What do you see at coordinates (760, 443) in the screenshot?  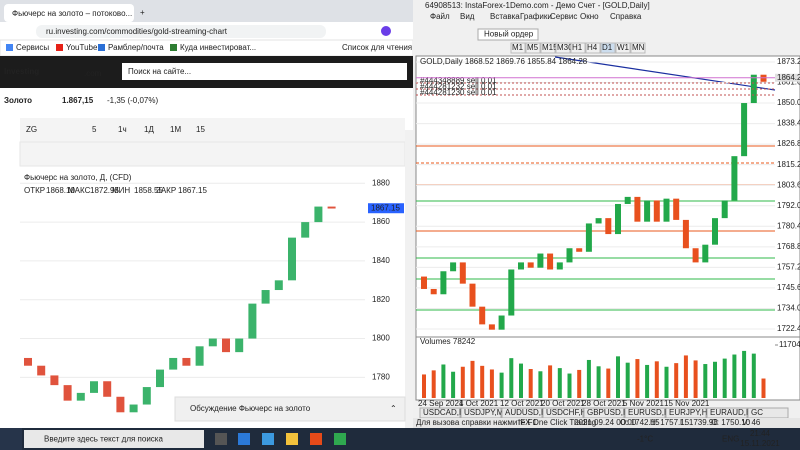 I see `clock-date: 15.11.2021` at bounding box center [760, 443].